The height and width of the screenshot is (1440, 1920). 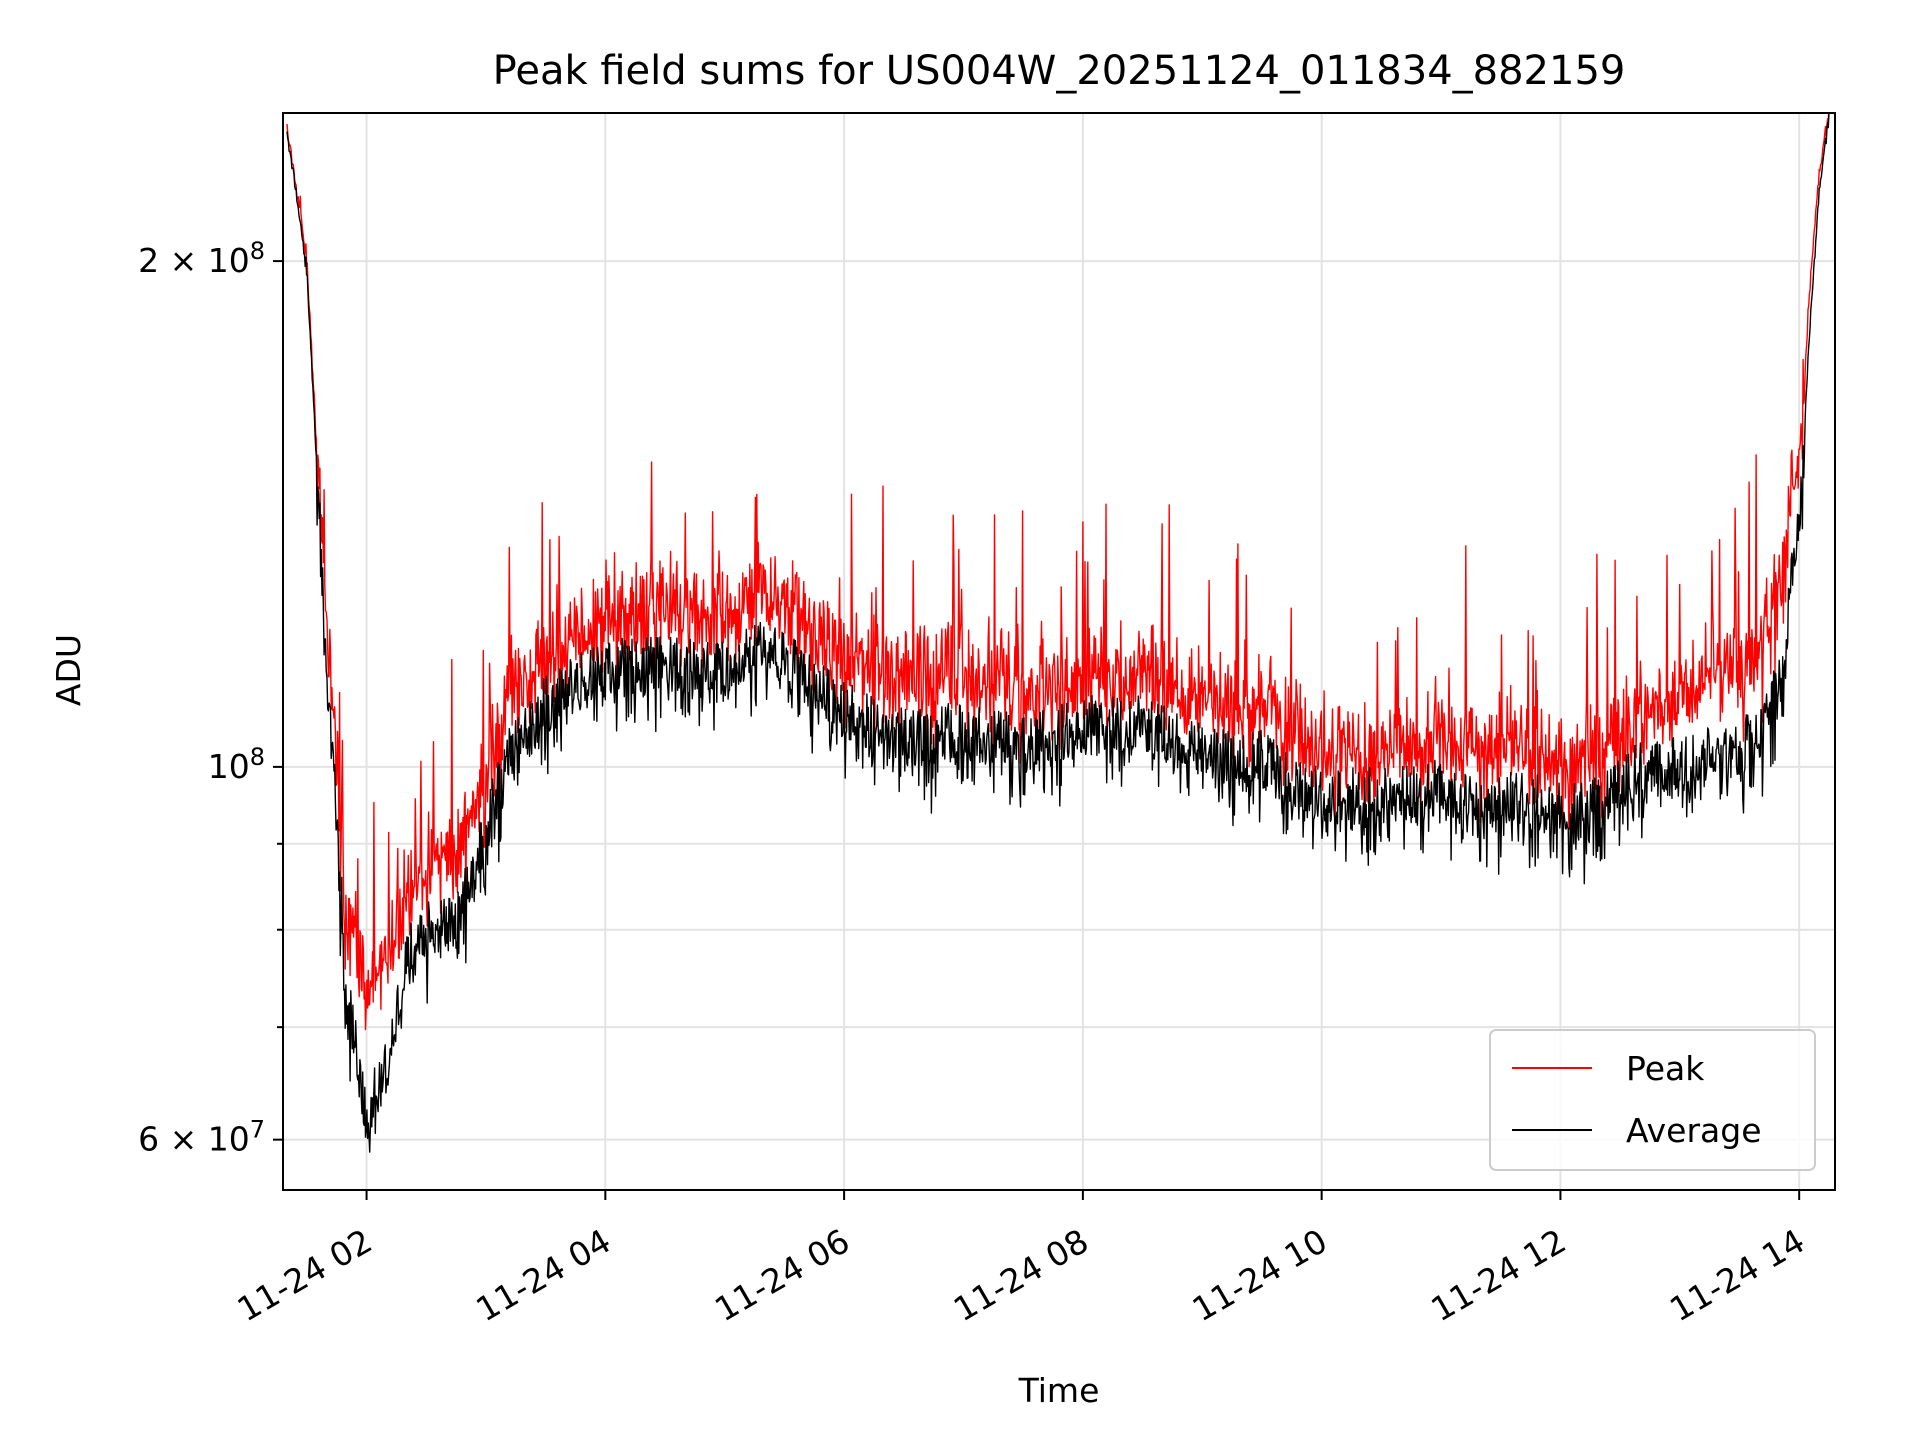 I want to click on y-axis-label: ADU, so click(x=68, y=670).